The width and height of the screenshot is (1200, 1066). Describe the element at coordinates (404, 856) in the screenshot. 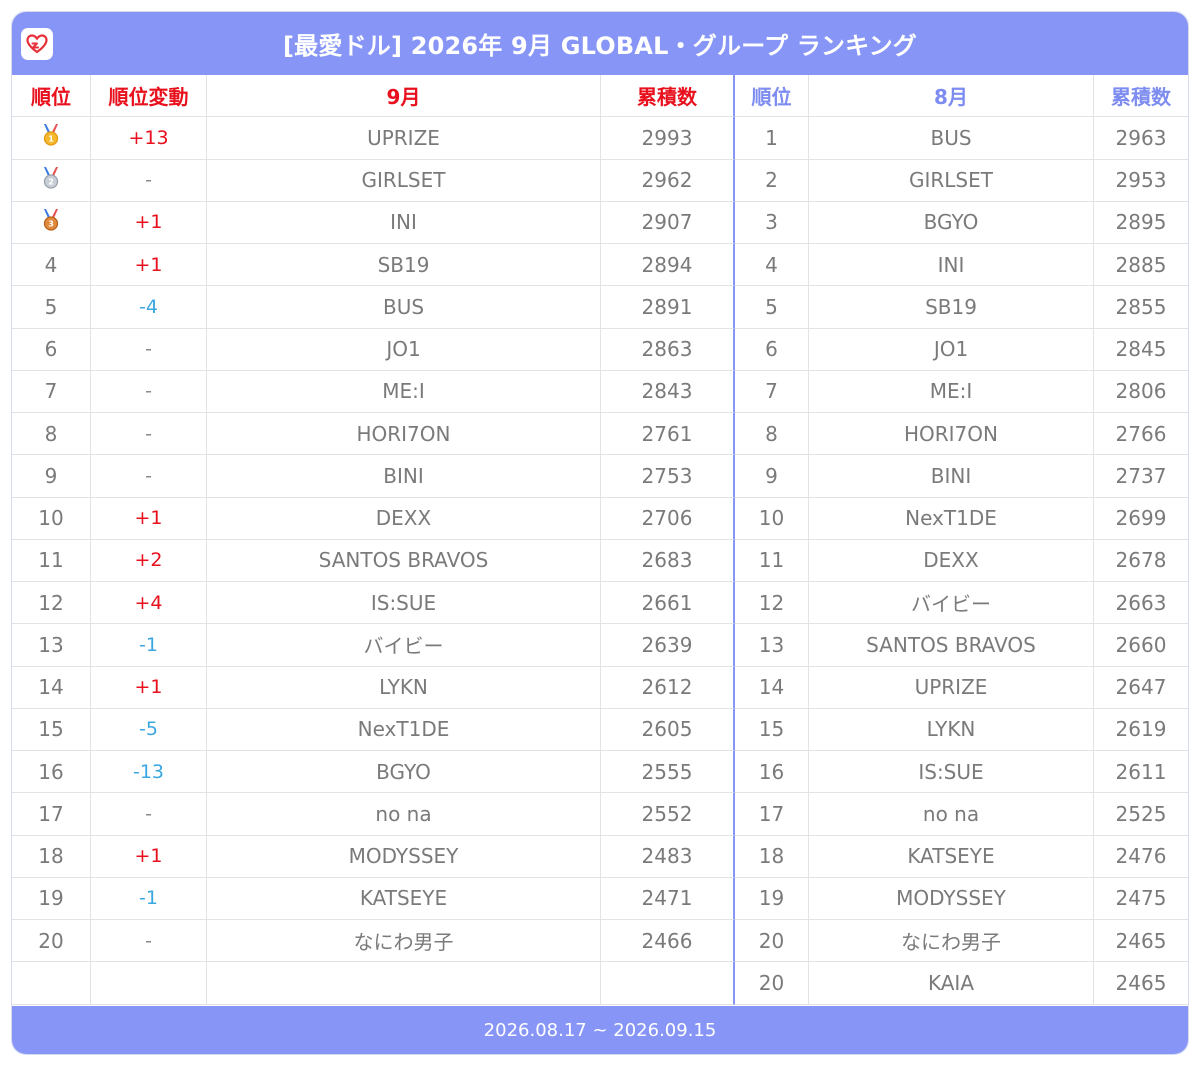

I see `current-name-cell: MODYSSEY` at that location.